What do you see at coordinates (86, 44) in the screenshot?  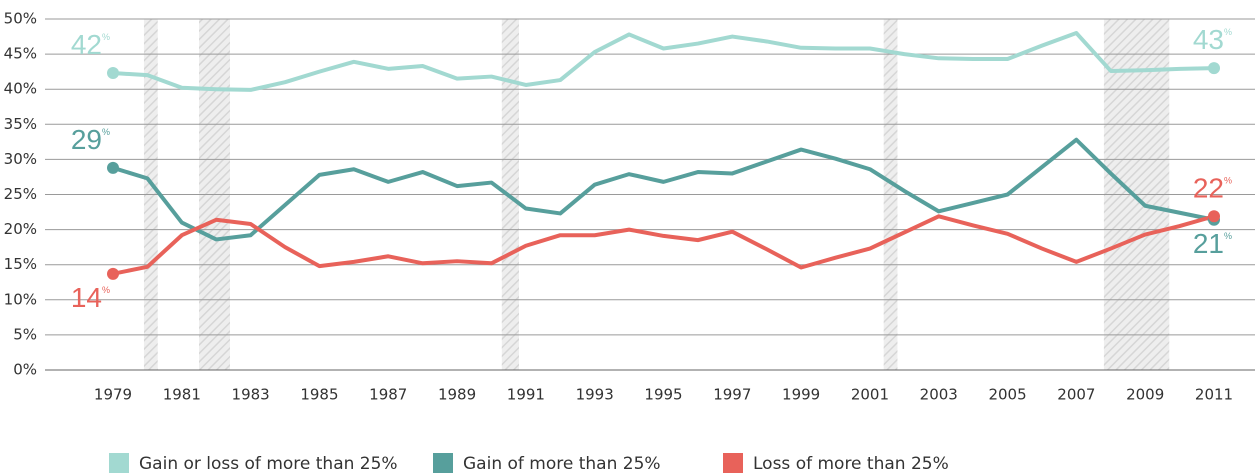 I see `value-label-number: 42` at bounding box center [86, 44].